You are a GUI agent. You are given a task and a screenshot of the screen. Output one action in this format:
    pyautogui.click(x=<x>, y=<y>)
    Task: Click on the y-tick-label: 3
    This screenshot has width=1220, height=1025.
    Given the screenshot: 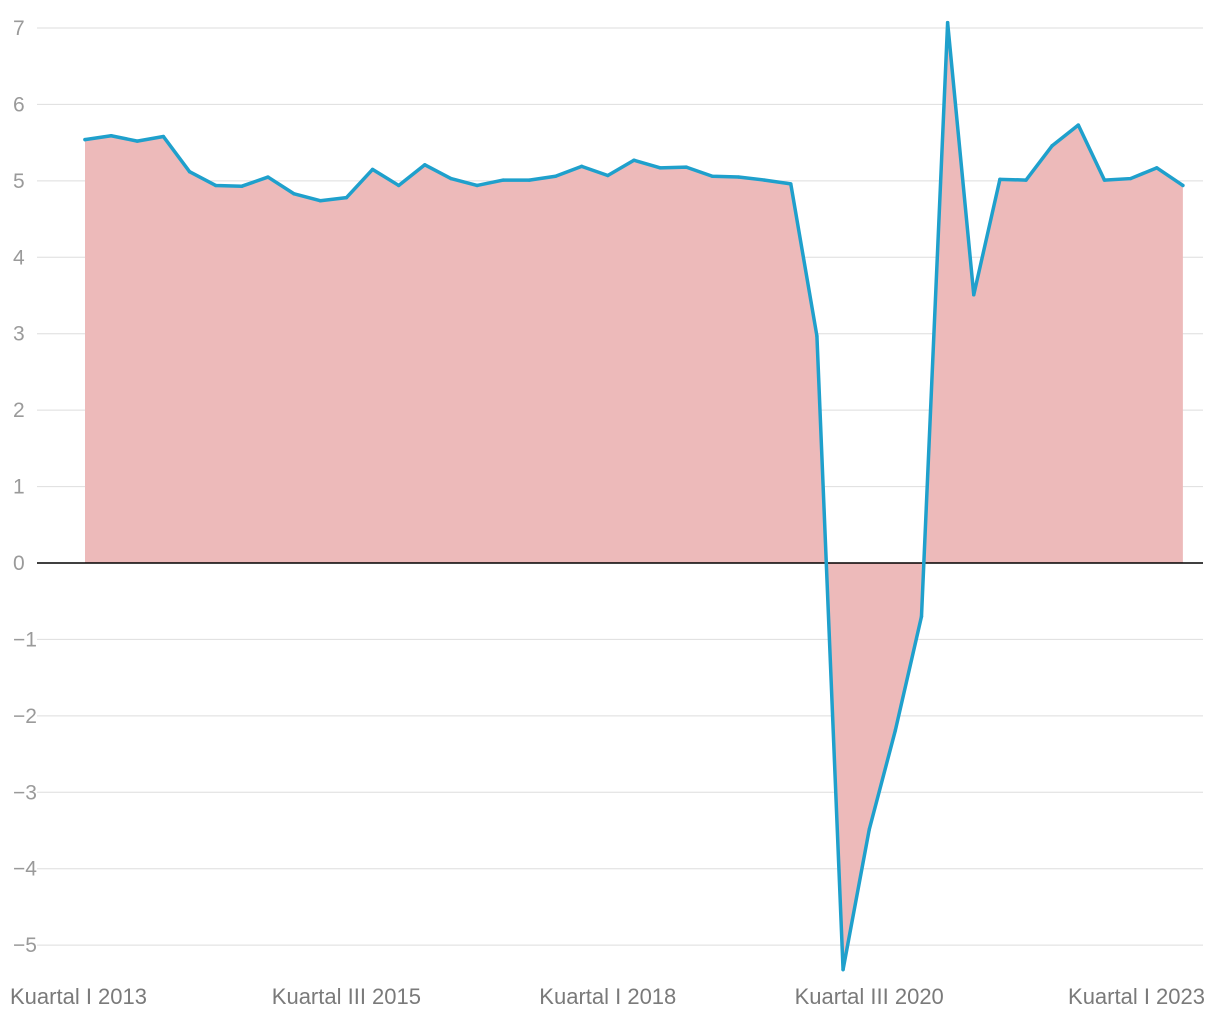 What is the action you would take?
    pyautogui.click(x=19, y=334)
    